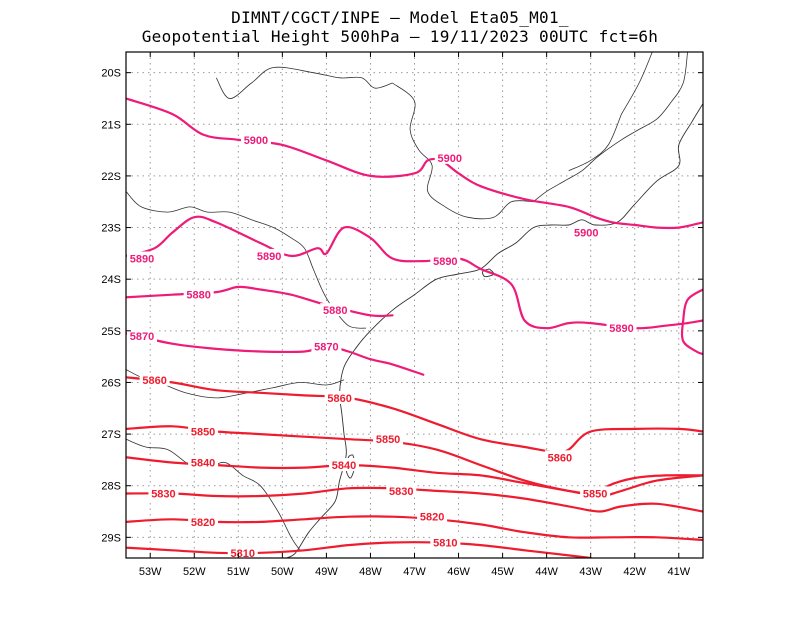  What do you see at coordinates (111, 177) in the screenshot?
I see `lat-tick-label: 22S` at bounding box center [111, 177].